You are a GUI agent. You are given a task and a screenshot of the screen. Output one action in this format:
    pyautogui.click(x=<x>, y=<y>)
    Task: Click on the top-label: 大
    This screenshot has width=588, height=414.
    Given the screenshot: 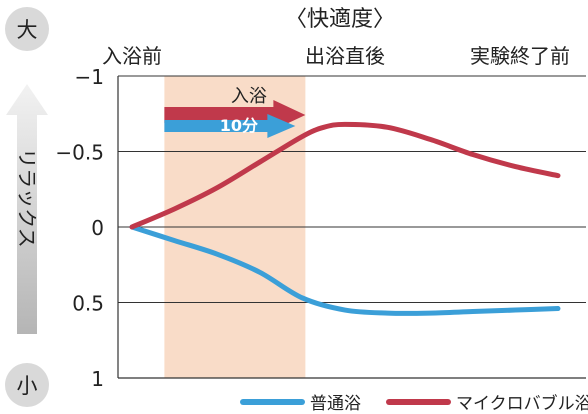 What is the action you would take?
    pyautogui.click(x=27, y=30)
    